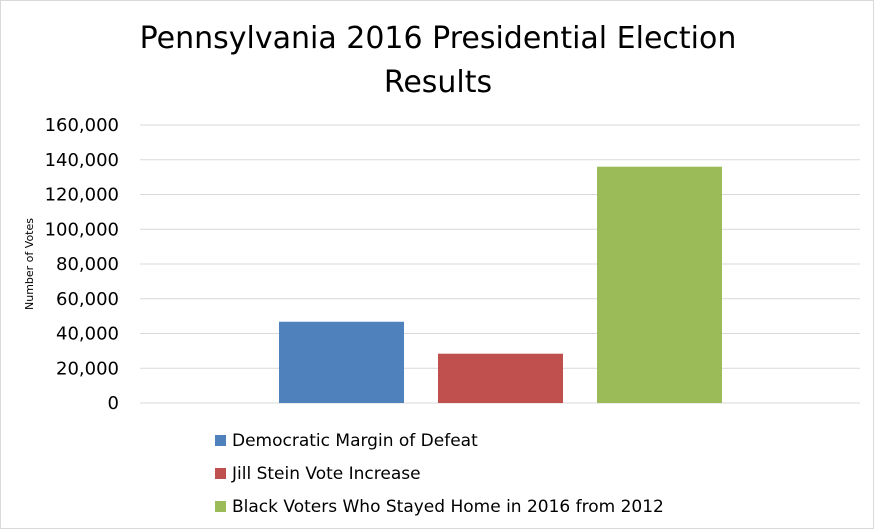 This screenshot has width=874, height=529. What do you see at coordinates (82, 195) in the screenshot?
I see `y-tick-label: 120,000` at bounding box center [82, 195].